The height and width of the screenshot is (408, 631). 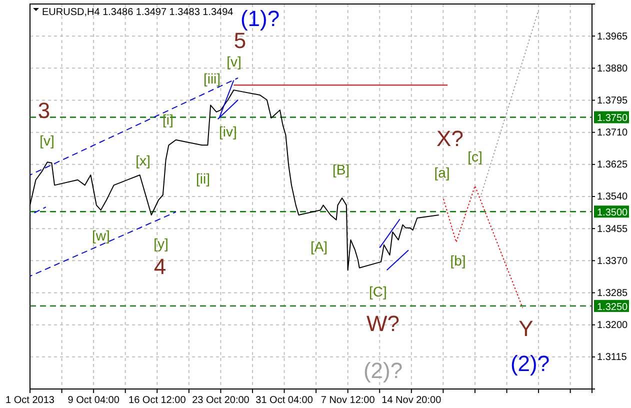 What do you see at coordinates (612, 358) in the screenshot?
I see `y-tick-label: 1.3115` at bounding box center [612, 358].